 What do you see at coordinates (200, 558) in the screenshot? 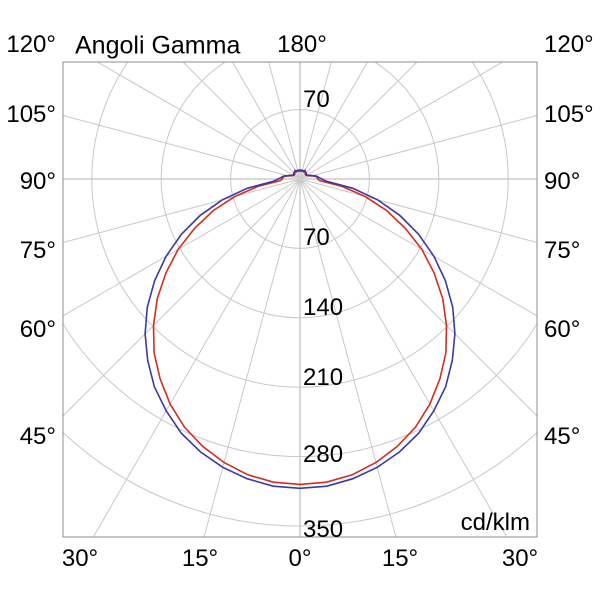
I see `gamma-axis-label-bottom-1: 15°` at bounding box center [200, 558].